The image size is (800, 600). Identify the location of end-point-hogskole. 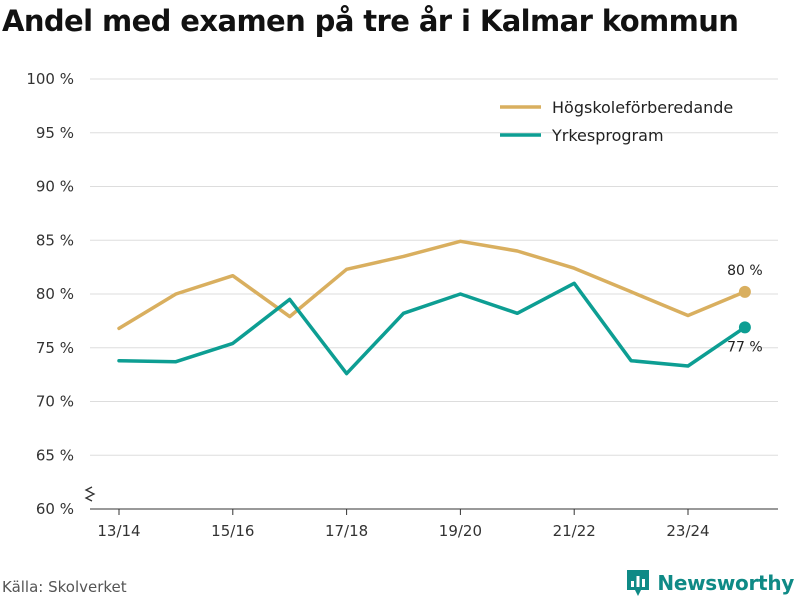
(744, 291).